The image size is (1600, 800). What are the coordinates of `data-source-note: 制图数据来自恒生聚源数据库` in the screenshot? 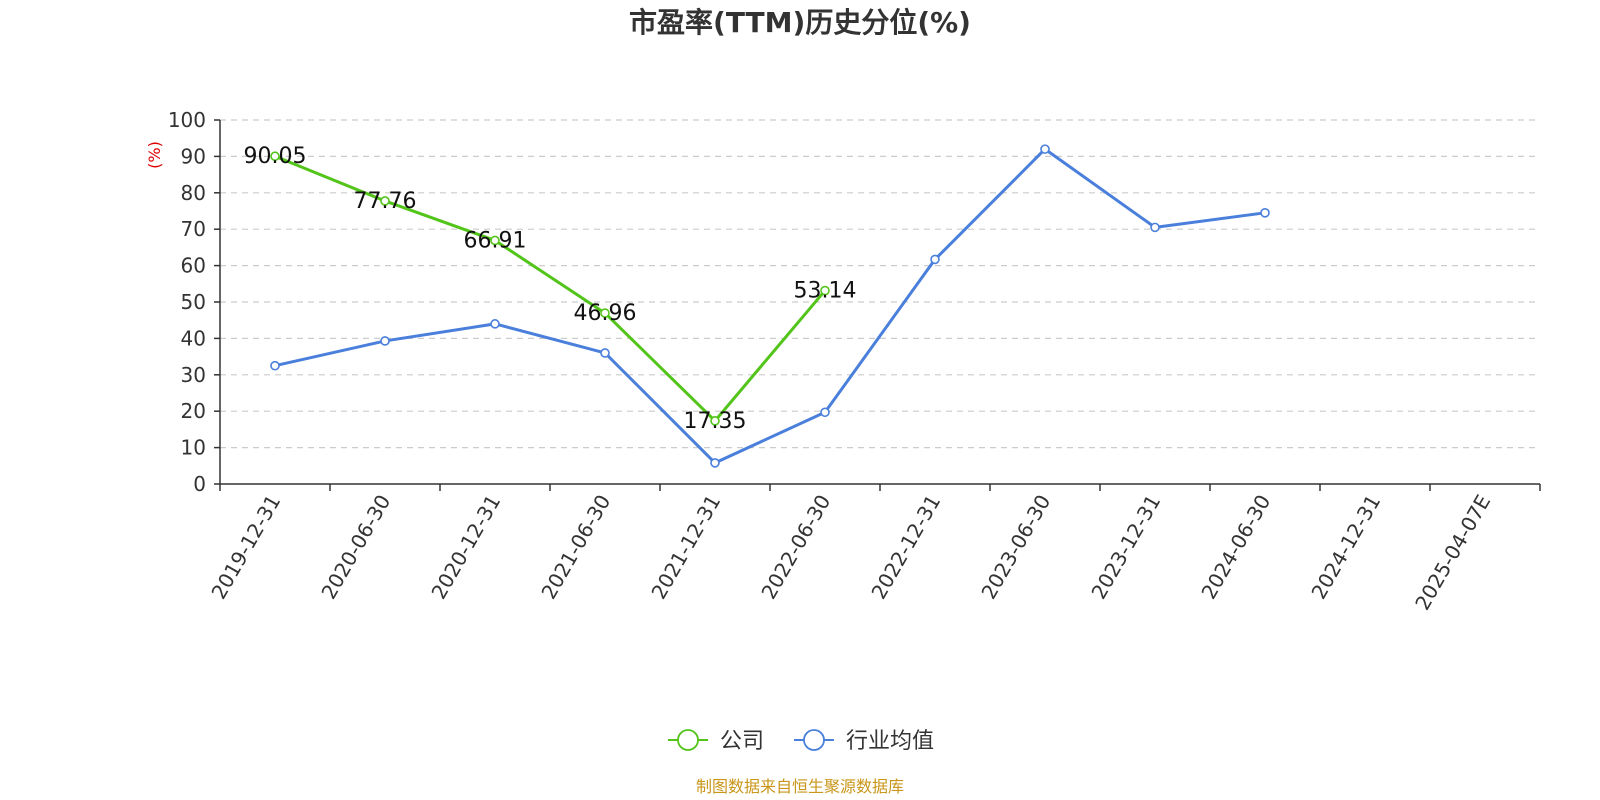 It's located at (800, 786).